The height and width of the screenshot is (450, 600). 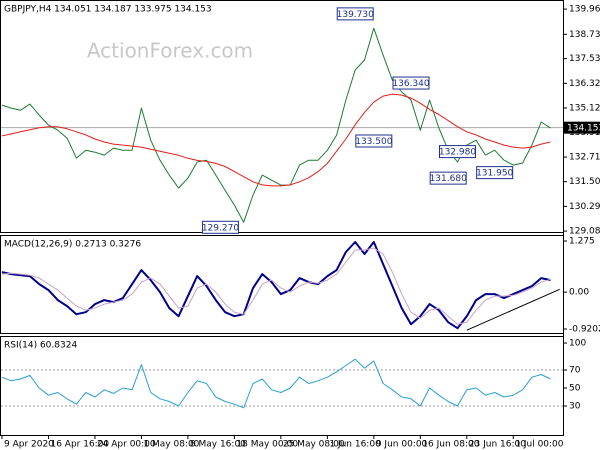 What do you see at coordinates (72, 245) in the screenshot?
I see `panel-title: MACD(12,26,9) 0.2713 0.3276` at bounding box center [72, 245].